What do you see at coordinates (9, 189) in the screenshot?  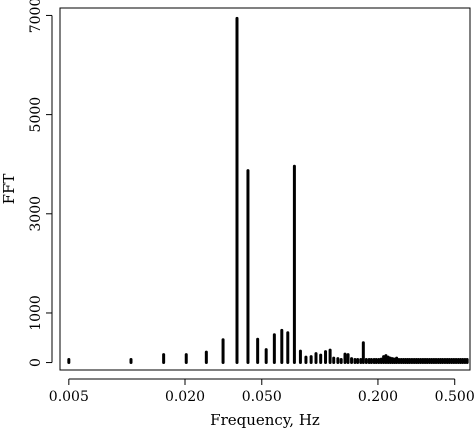 I see `y-axis-title: FFT` at bounding box center [9, 189].